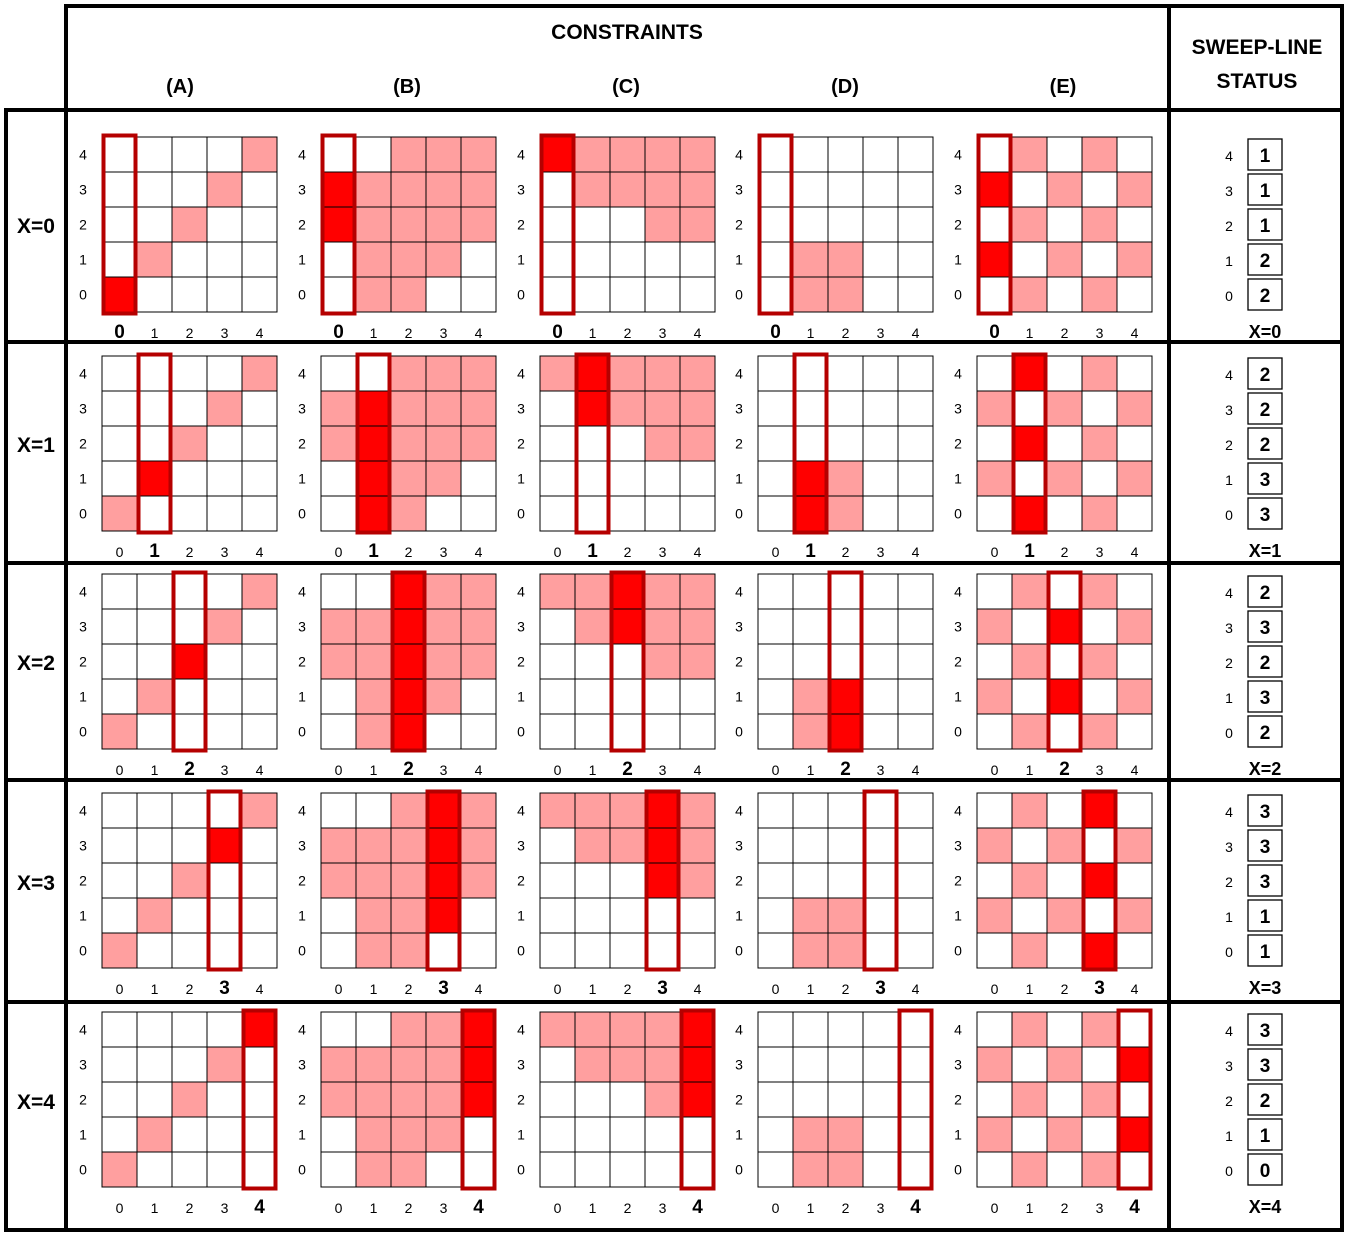 This screenshot has width=1350, height=1236. Describe the element at coordinates (1053, 457) in the screenshot. I see `panel-e-x1: 0 1 2 3 4 0 1 2 3 4` at that location.